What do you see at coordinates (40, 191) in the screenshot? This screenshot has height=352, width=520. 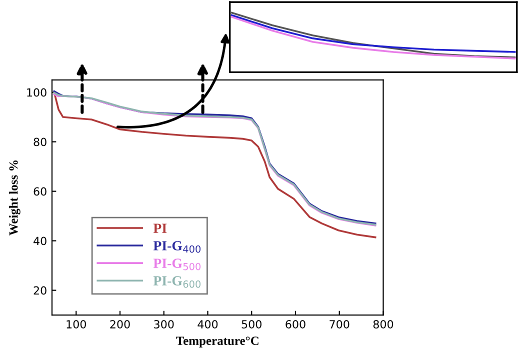 I see `y-tick-label: 60` at bounding box center [40, 191].